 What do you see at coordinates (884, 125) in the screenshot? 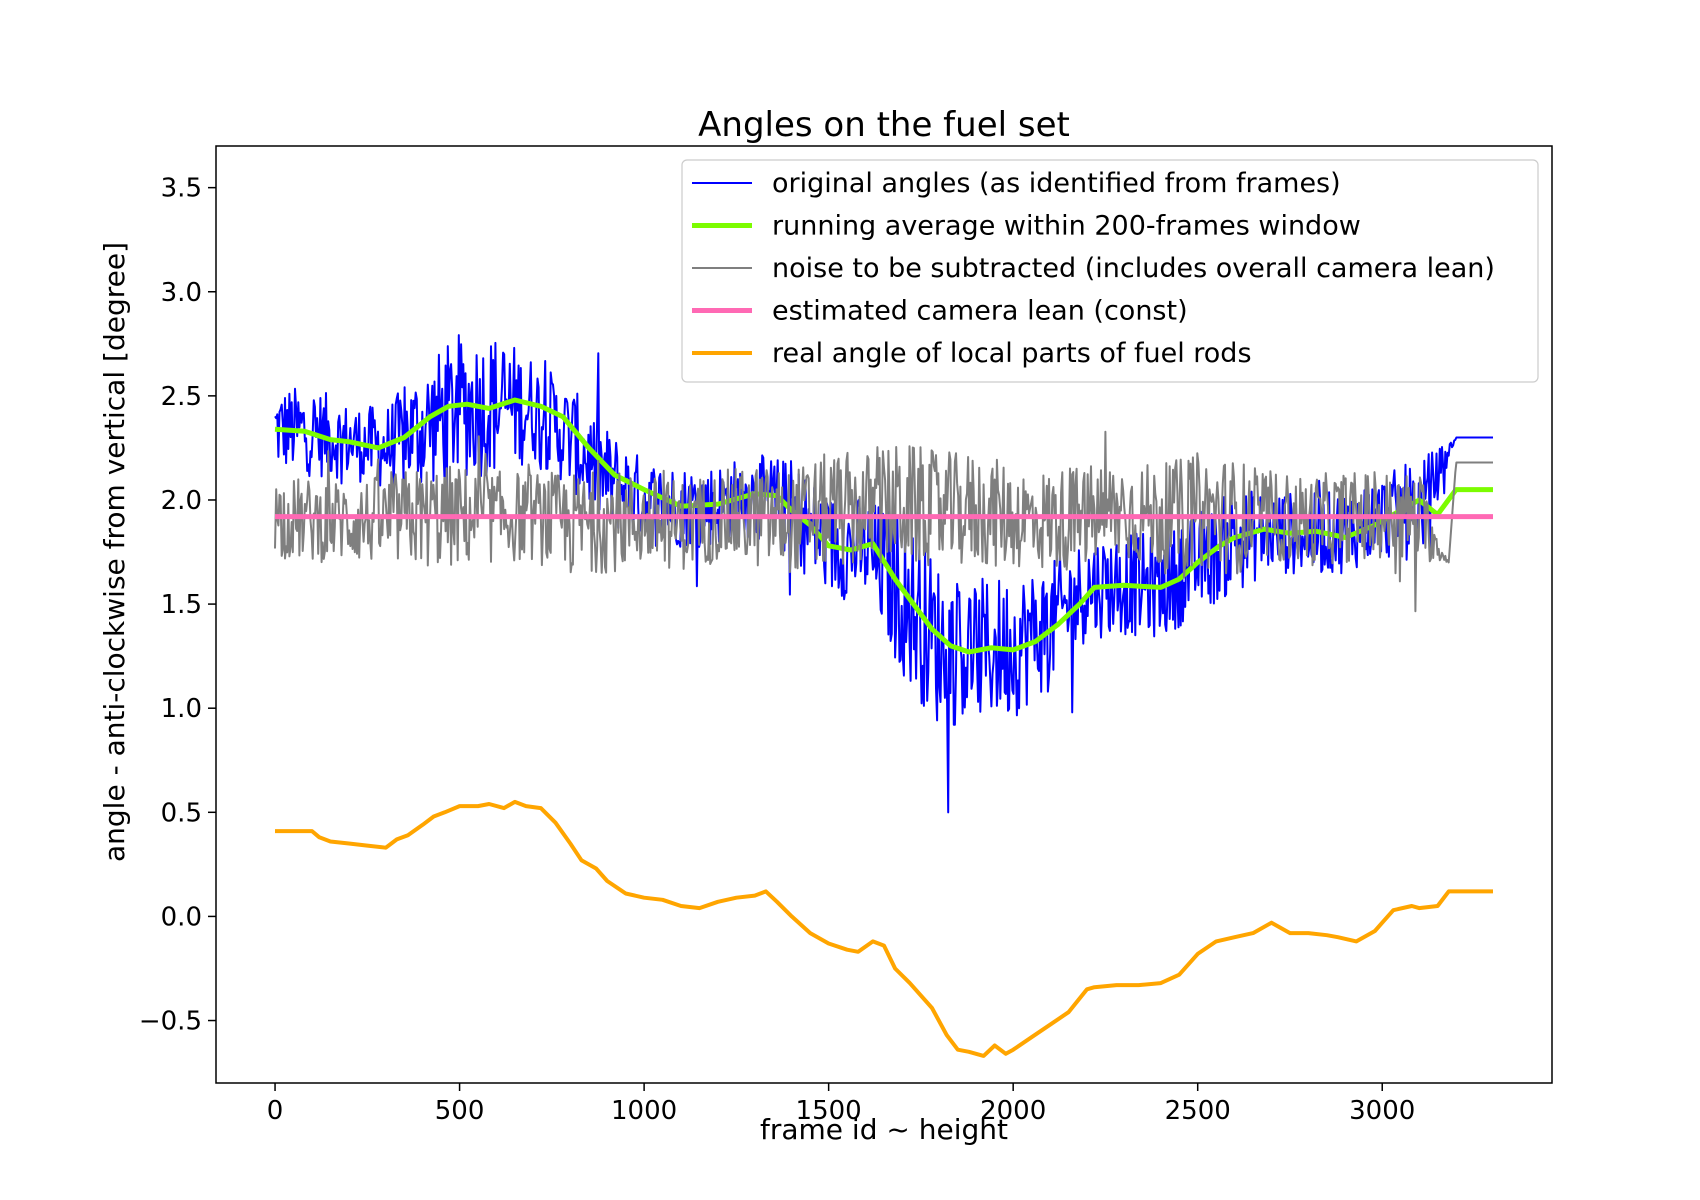
I see `chart-title: Angles on the fuel set` at bounding box center [884, 125].